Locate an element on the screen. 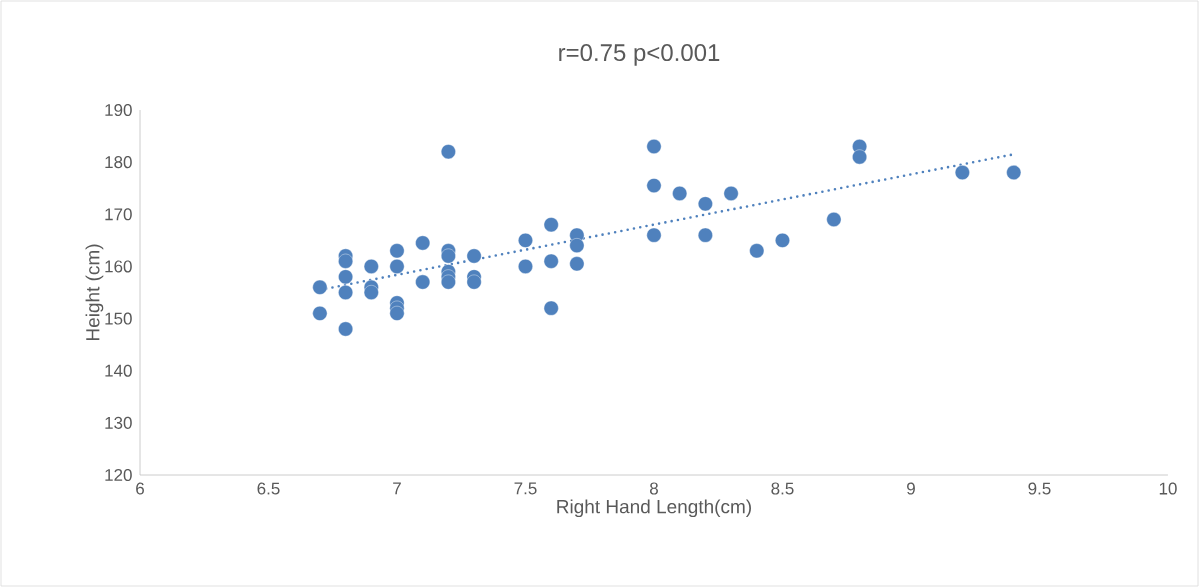  y-tick-label: 120 is located at coordinates (118, 475).